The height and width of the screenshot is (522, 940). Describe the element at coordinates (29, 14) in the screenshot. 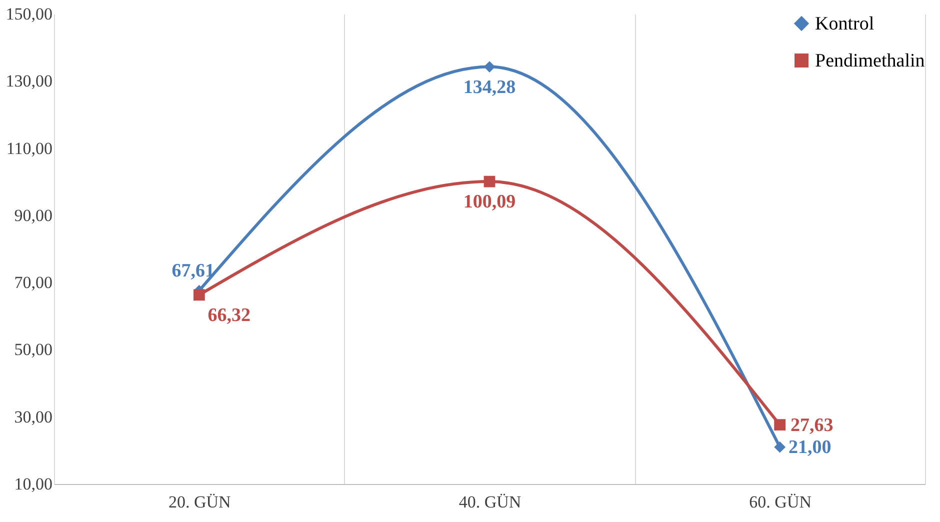

I see `y-tick-label: 150,00` at that location.